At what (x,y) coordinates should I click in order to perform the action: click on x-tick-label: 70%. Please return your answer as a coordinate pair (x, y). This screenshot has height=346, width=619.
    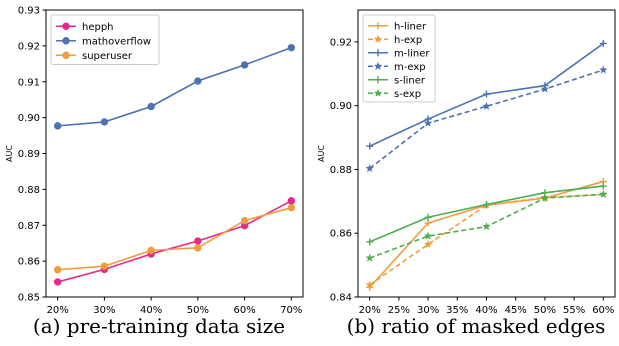
    Looking at the image, I should click on (291, 310).